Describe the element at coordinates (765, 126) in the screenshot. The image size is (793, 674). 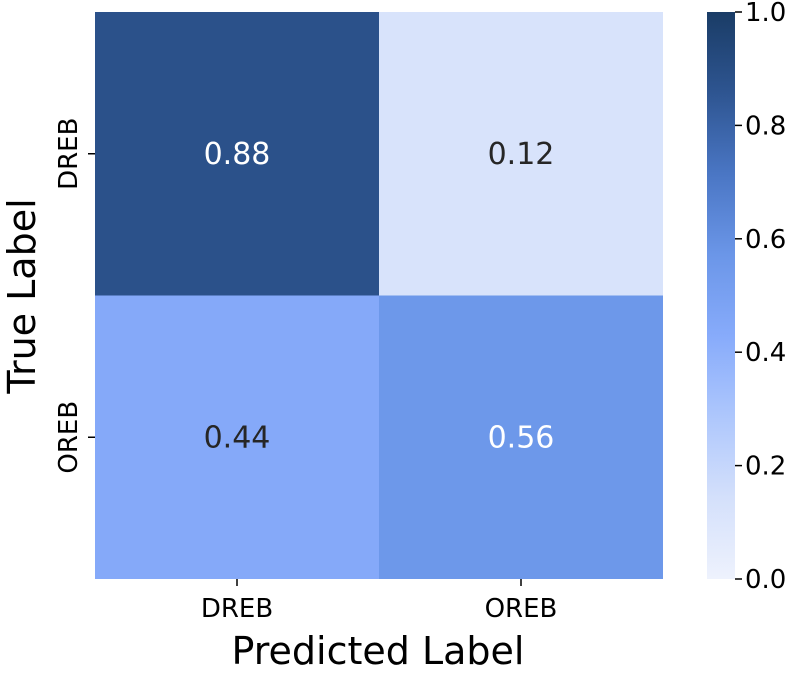
I see `colorbar-tick-label: 0.8` at that location.